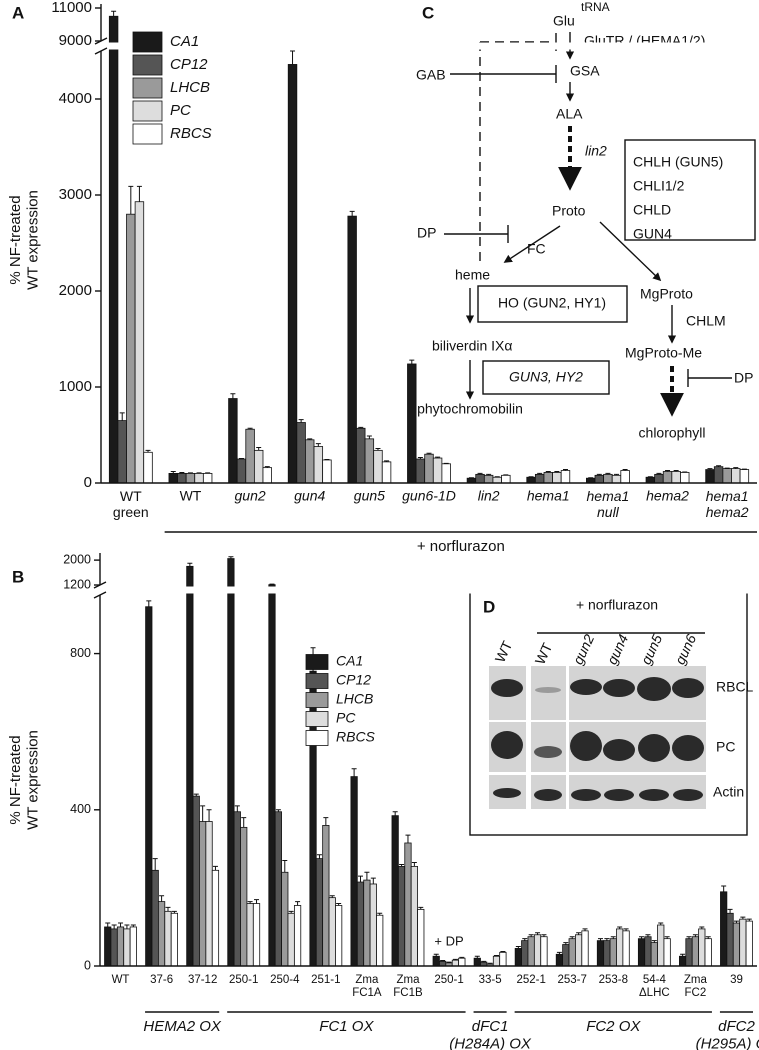 Image resolution: width=759 pixels, height=1050 pixels. What do you see at coordinates (426, 233) in the screenshot?
I see `inhibitor: DP` at bounding box center [426, 233].